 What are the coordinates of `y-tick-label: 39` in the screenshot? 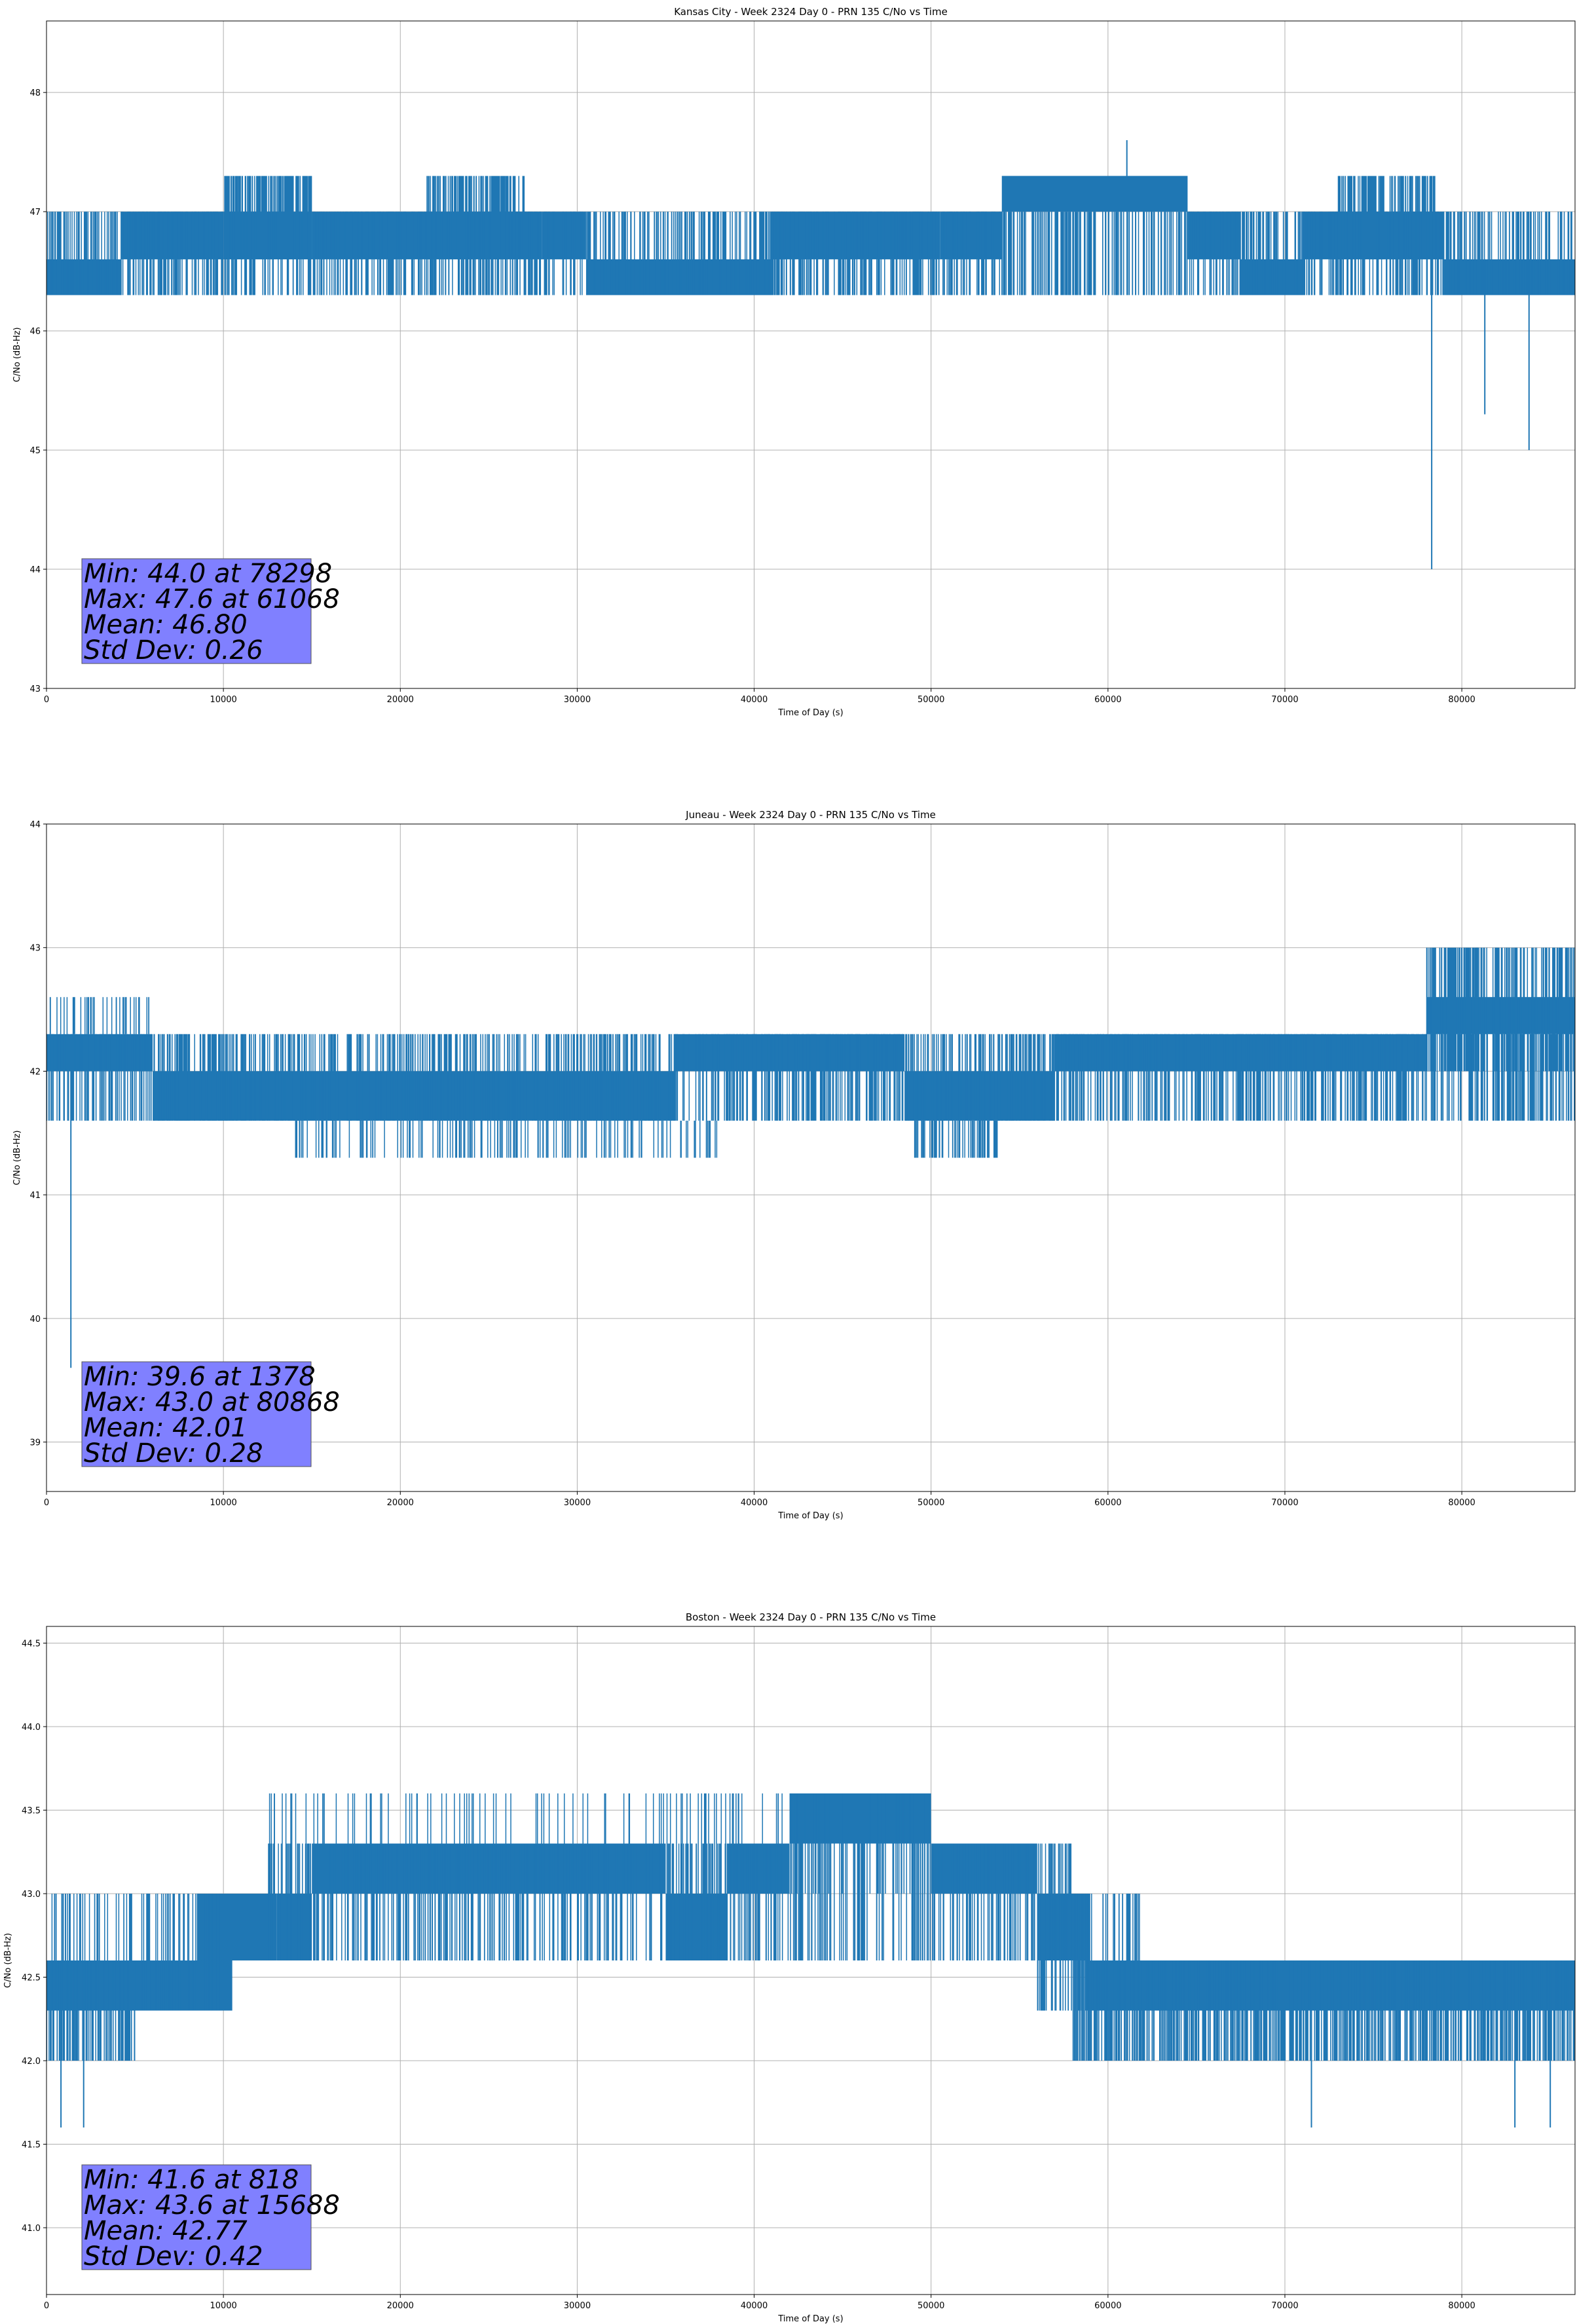 It's located at (35, 1443).